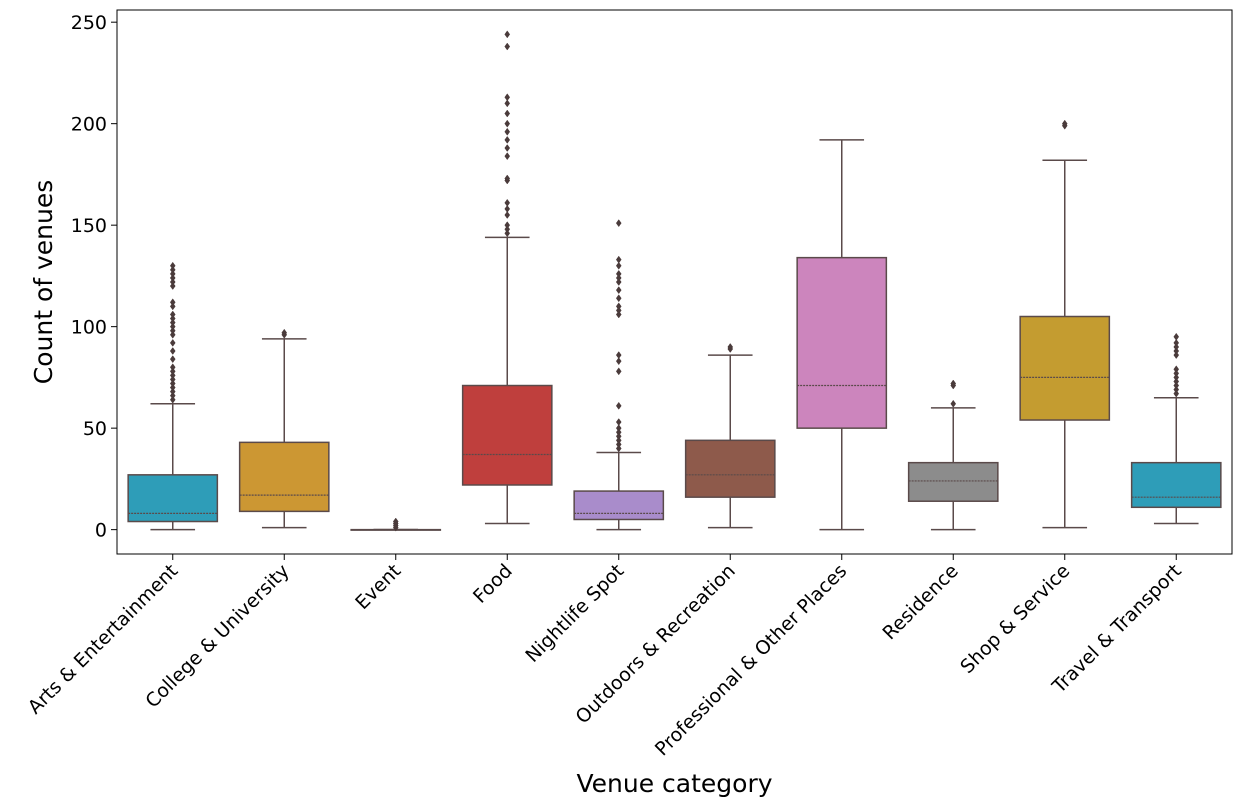  I want to click on y-tick-label: 100, so click(89, 328).